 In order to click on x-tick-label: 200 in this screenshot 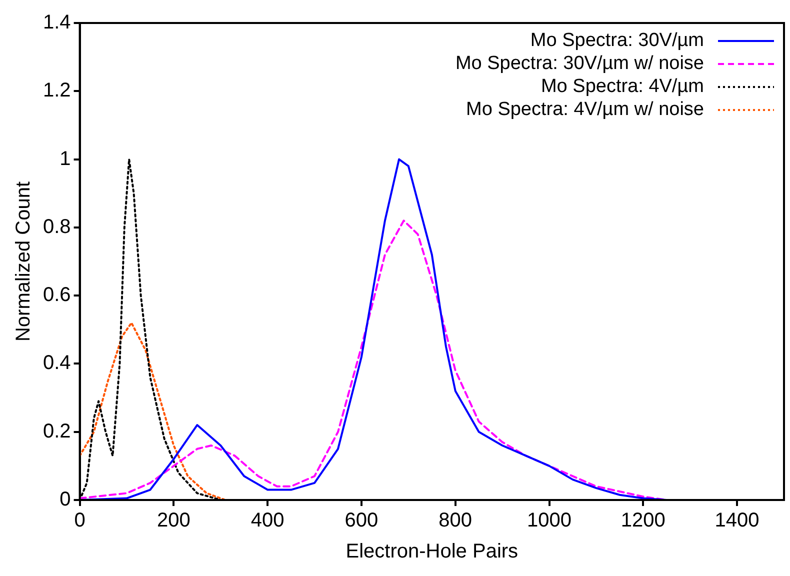, I will do `click(173, 521)`.